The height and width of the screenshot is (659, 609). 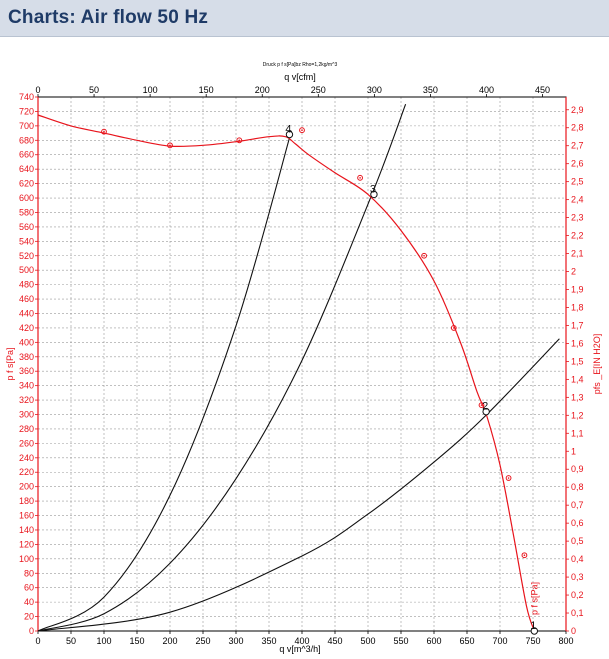 I want to click on y-right-tick-label: 2,4, so click(x=577, y=200).